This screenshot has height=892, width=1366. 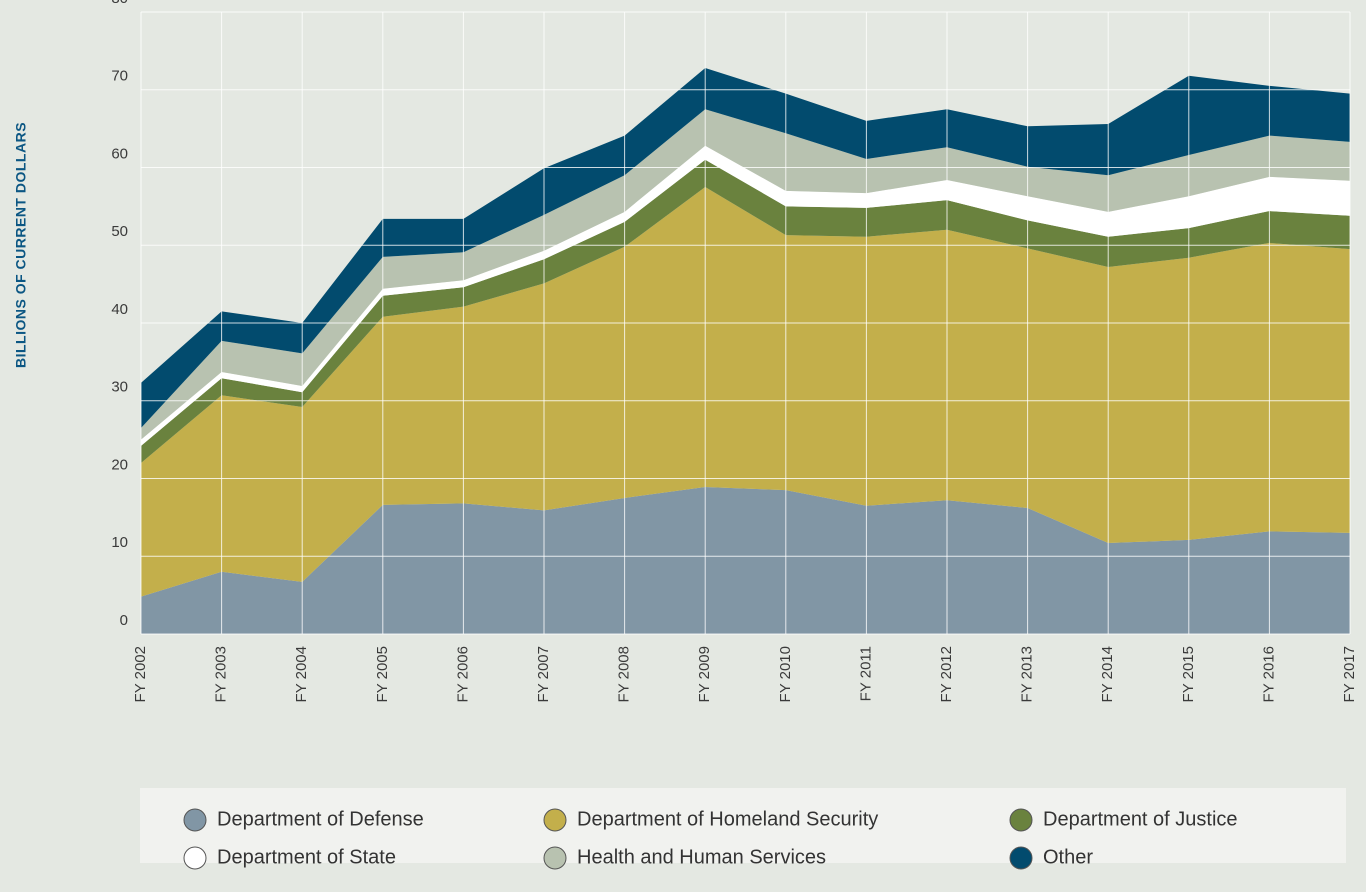 What do you see at coordinates (624, 674) in the screenshot?
I see `x-tick-label: FY 2008` at bounding box center [624, 674].